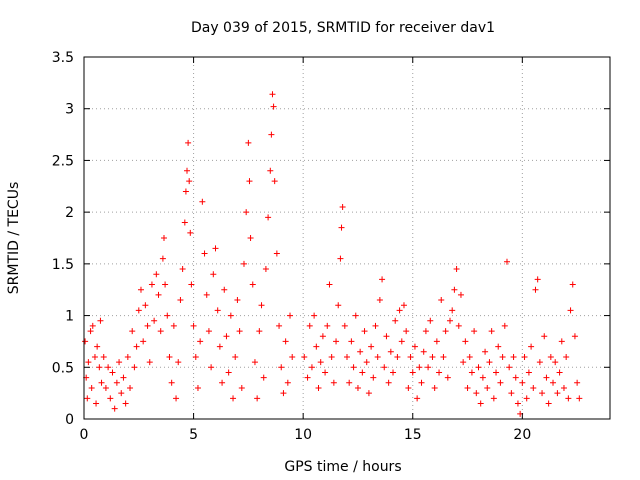 The height and width of the screenshot is (480, 640). What do you see at coordinates (193, 435) in the screenshot?
I see `x-tick-label: 5` at bounding box center [193, 435].